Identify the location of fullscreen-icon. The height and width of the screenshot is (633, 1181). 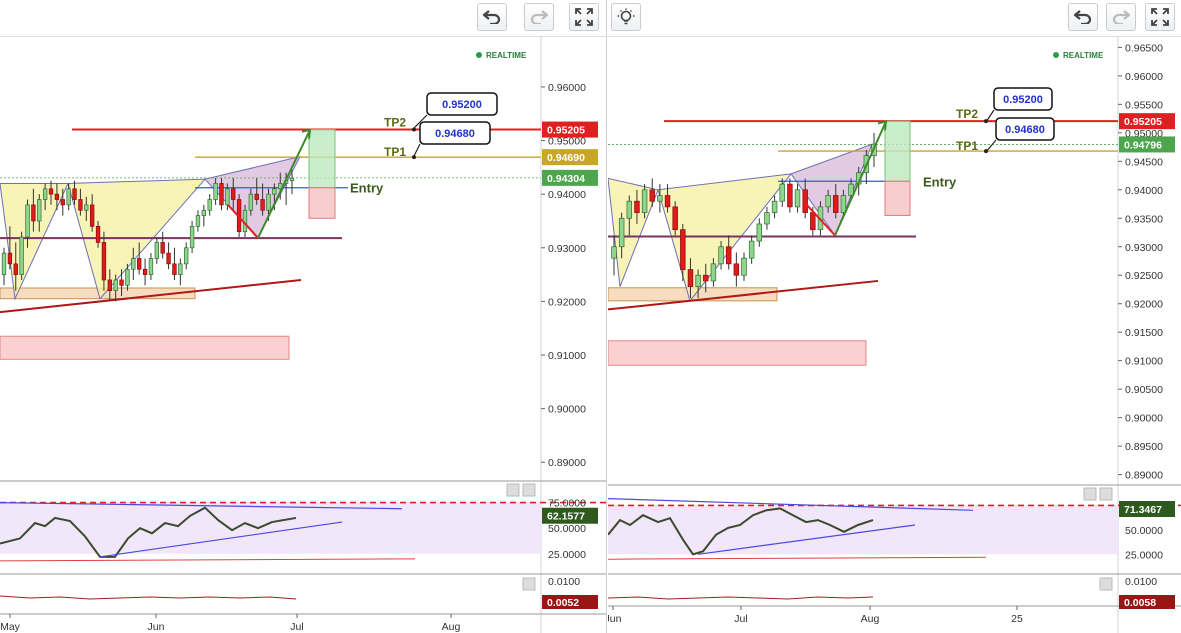
(1160, 17).